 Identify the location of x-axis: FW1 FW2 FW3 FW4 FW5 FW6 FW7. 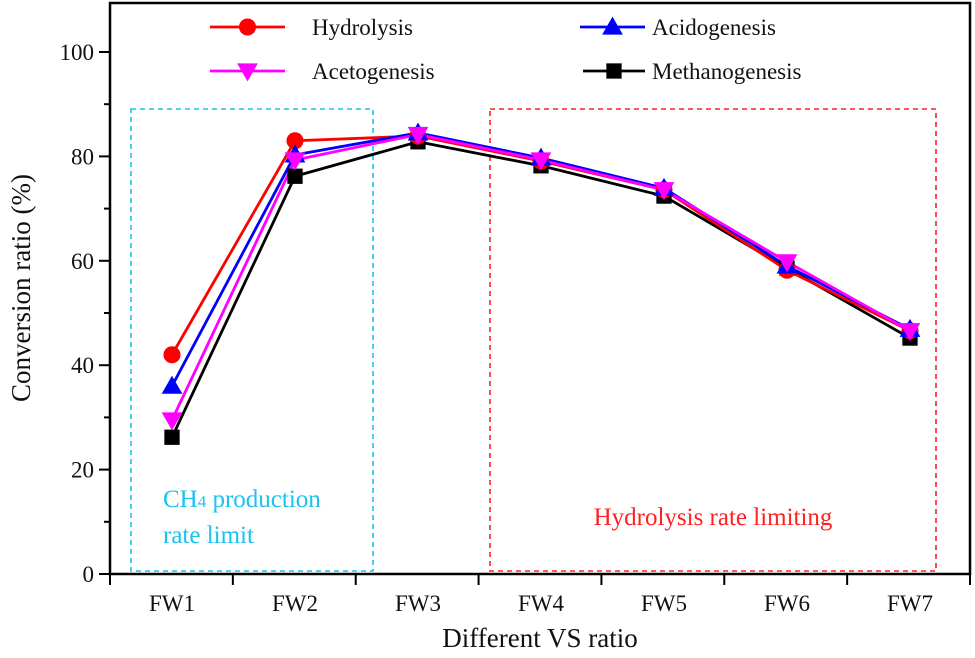
(540, 595).